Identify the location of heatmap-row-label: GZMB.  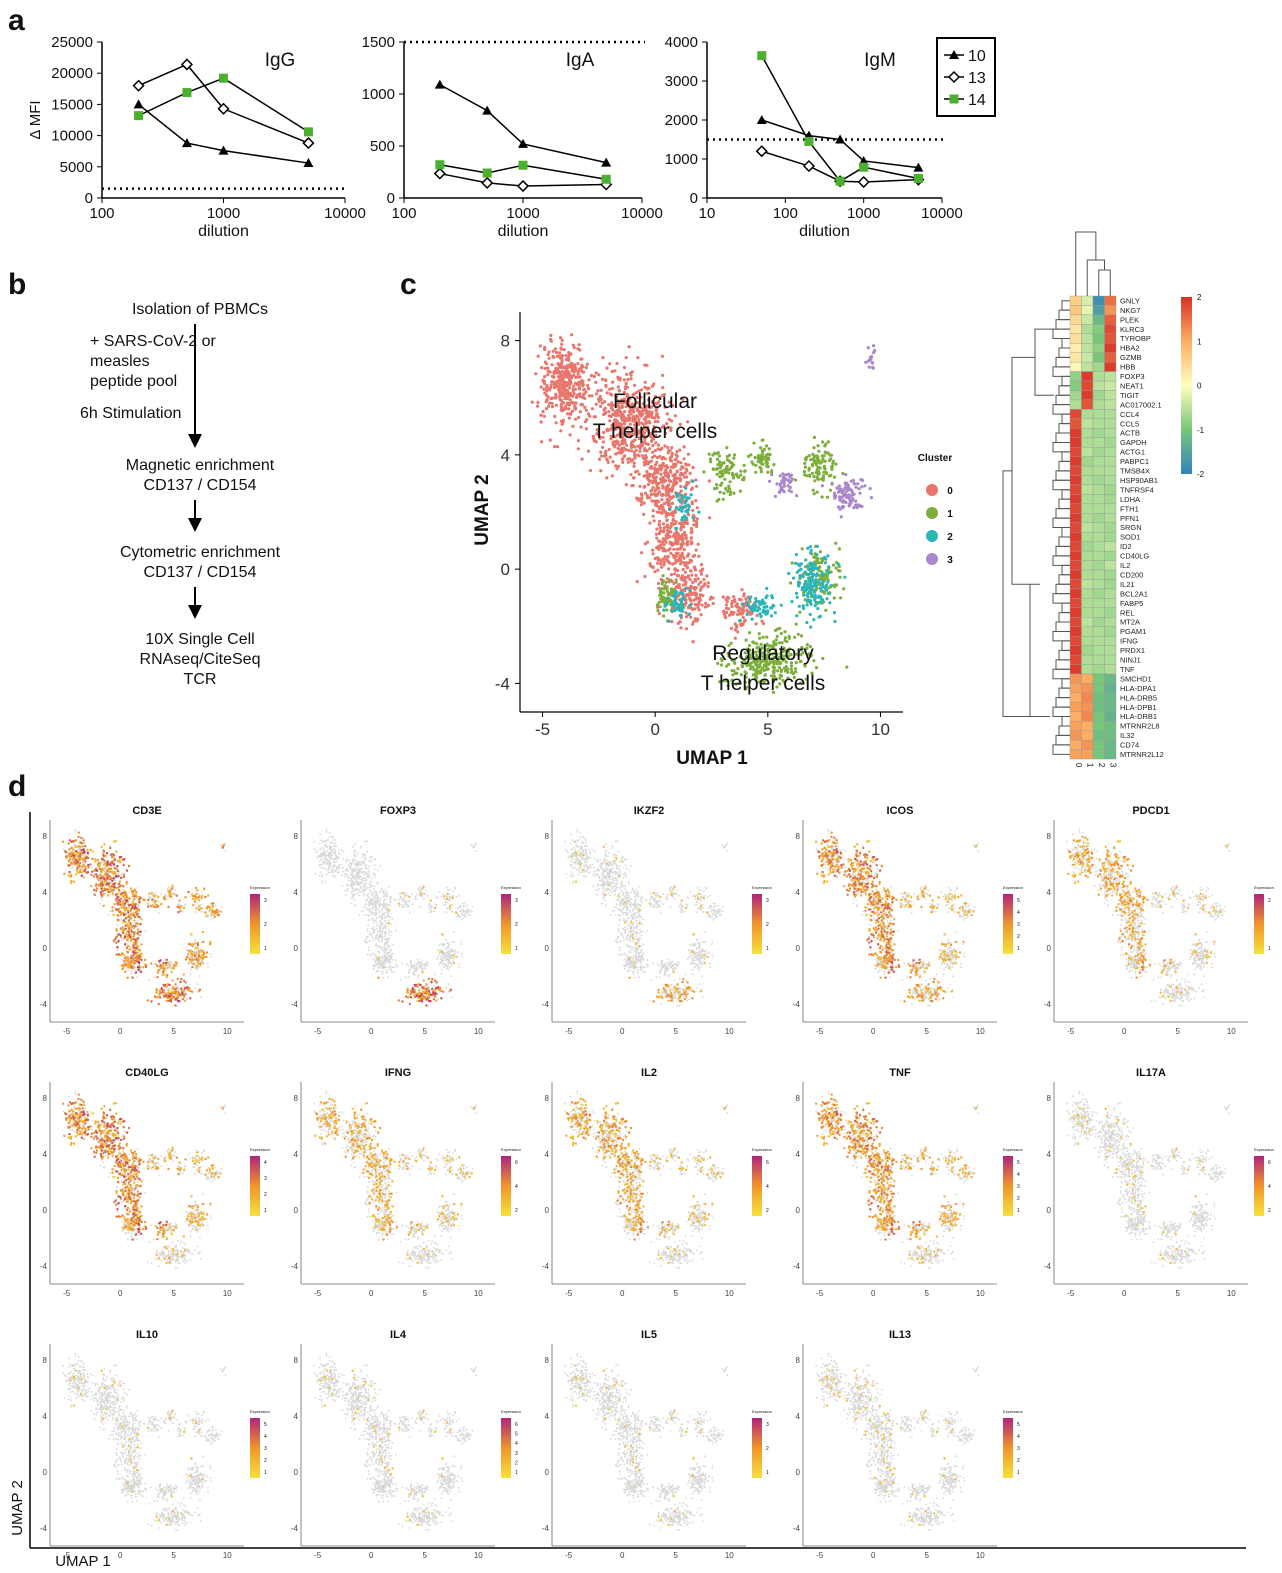
(1131, 357).